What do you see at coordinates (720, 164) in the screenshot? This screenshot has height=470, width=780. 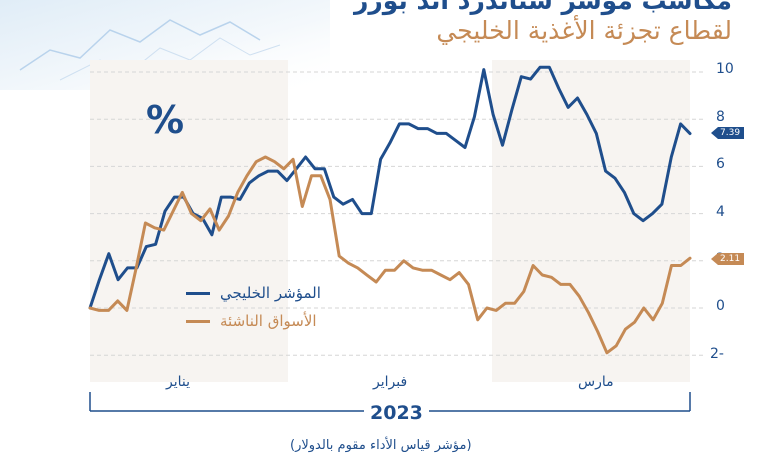 I see `y-tick-label: 6` at bounding box center [720, 164].